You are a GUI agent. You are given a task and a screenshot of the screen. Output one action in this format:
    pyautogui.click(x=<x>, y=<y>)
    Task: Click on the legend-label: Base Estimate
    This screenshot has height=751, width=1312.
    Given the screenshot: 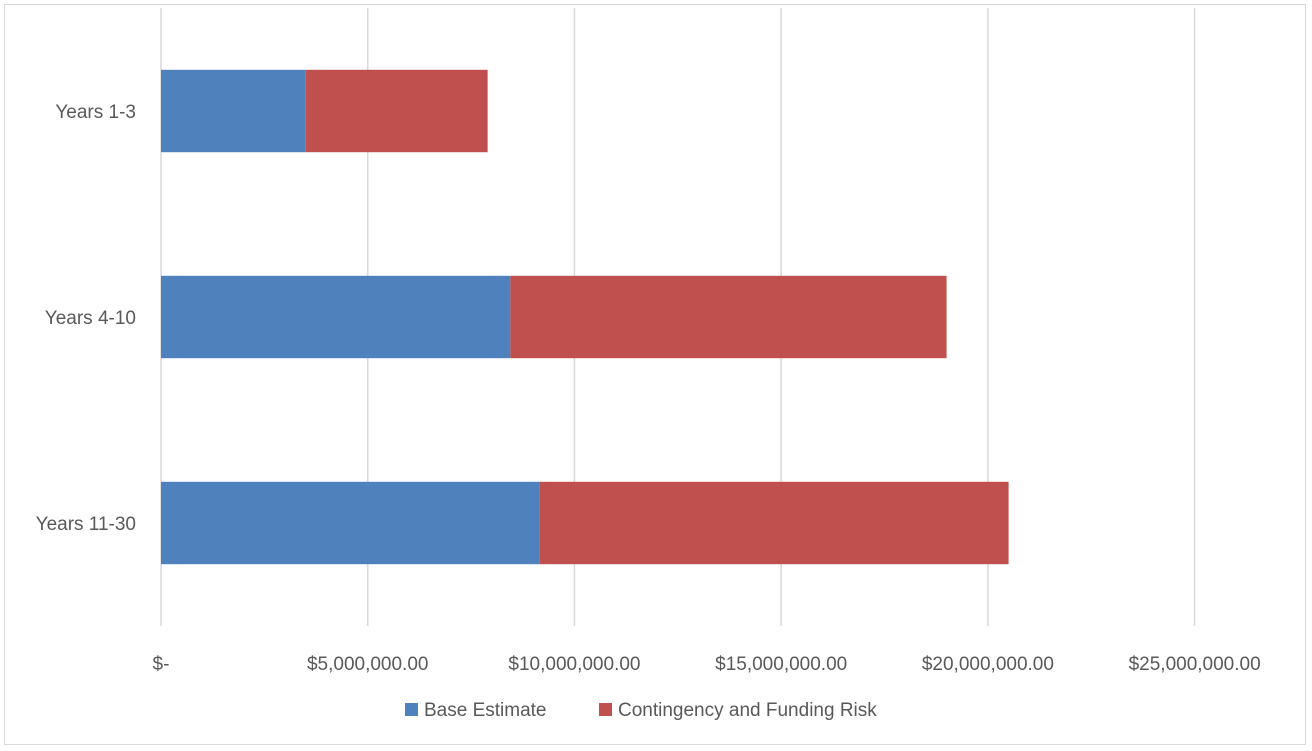 What is the action you would take?
    pyautogui.click(x=485, y=710)
    